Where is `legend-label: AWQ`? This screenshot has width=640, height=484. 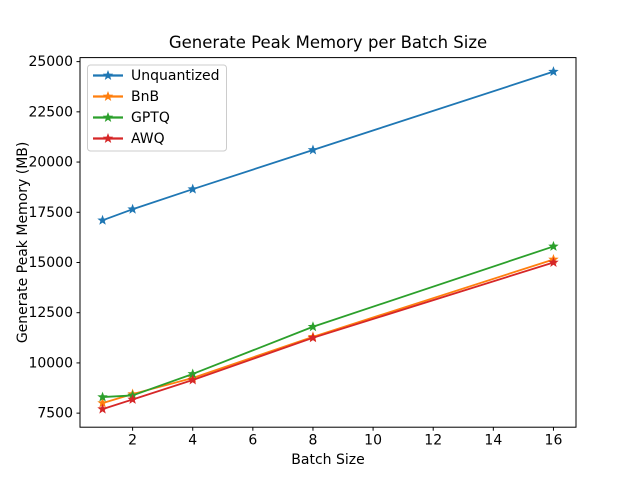 legend-label: AWQ is located at coordinates (148, 139).